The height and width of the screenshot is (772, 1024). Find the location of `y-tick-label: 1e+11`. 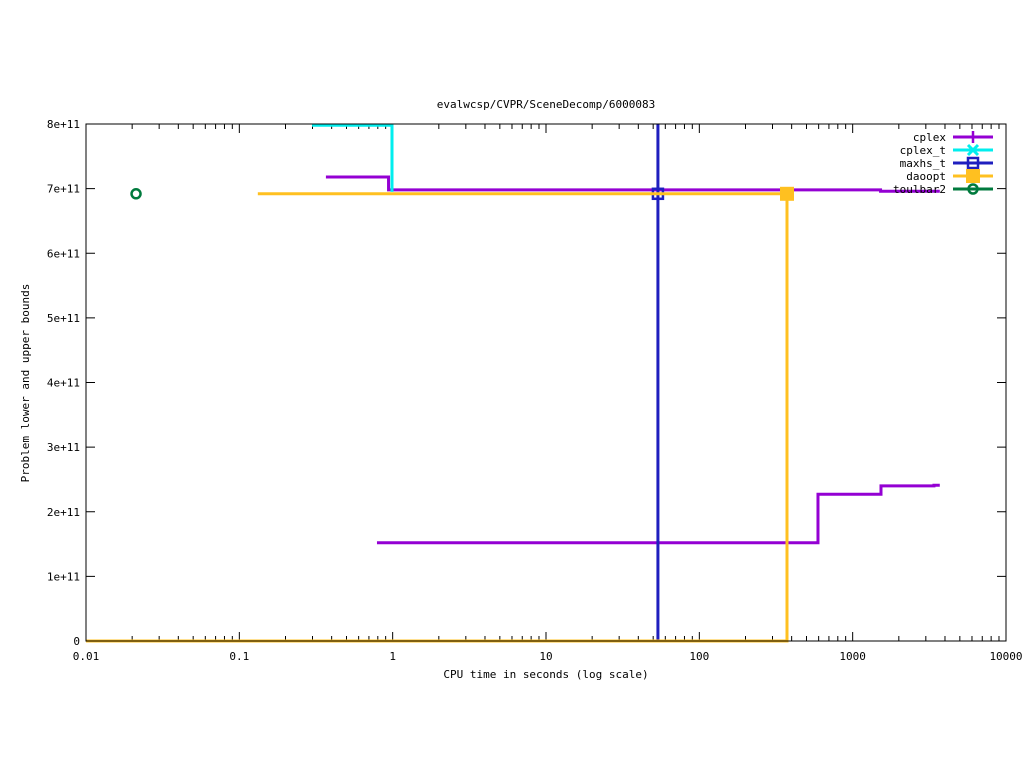

y-tick-label: 1e+11 is located at coordinates (63, 576).